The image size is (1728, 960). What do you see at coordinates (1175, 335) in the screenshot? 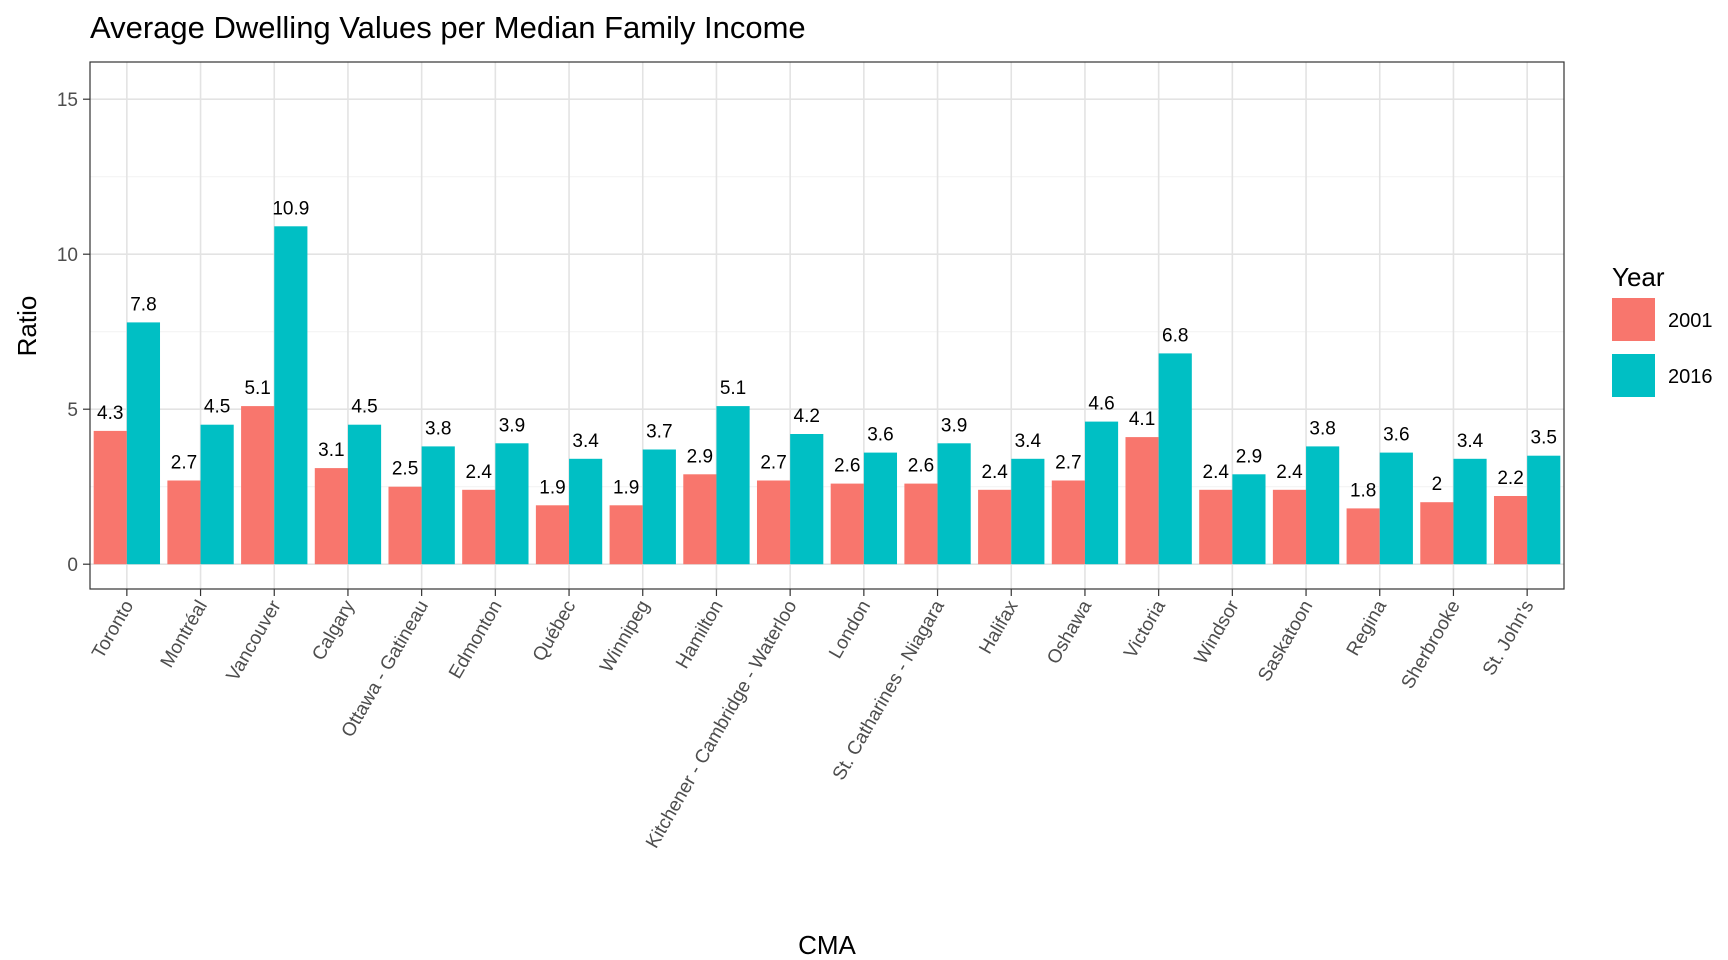
I see `value-label-2016: 6.8` at bounding box center [1175, 335].